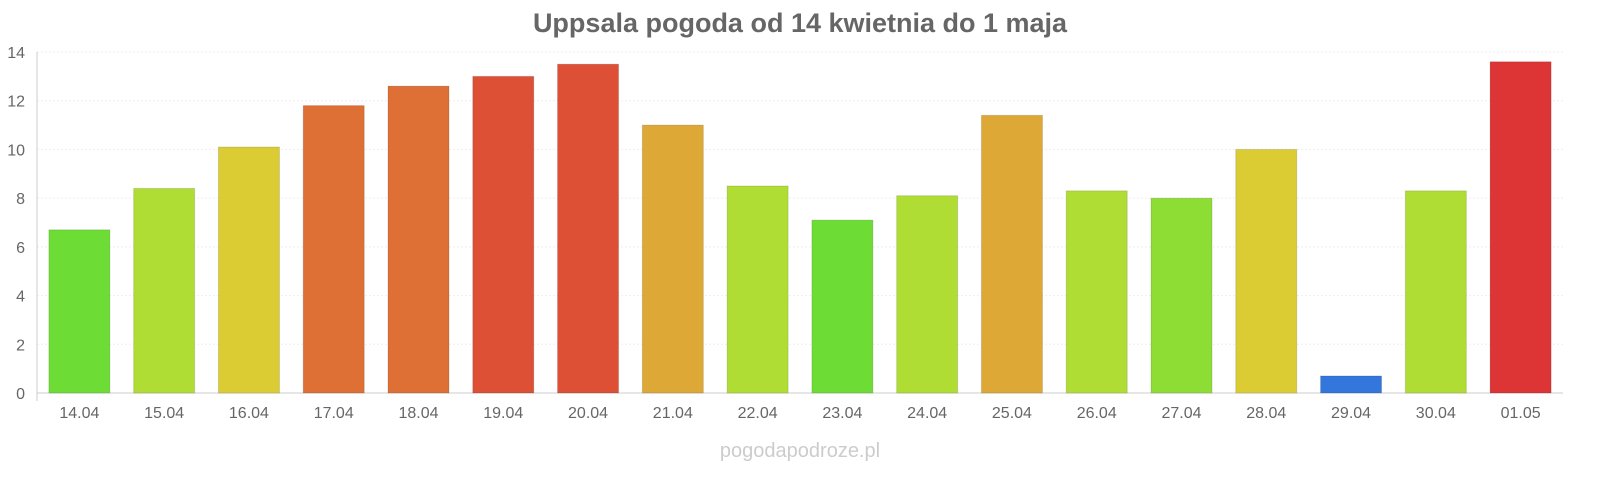 This screenshot has width=1600, height=480. Describe the element at coordinates (418, 413) in the screenshot. I see `x-tick-label: 18.04` at that location.